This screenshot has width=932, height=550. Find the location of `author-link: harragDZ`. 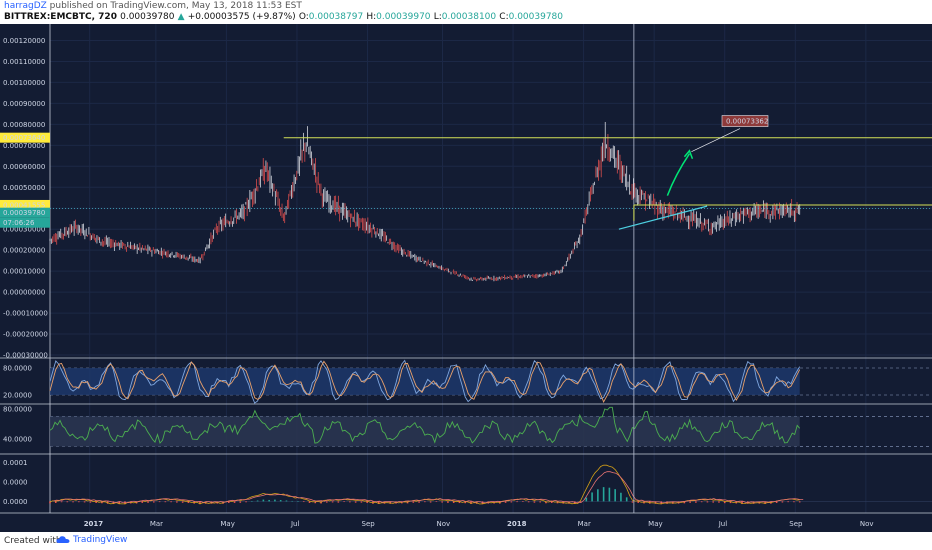

author-link: harragDZ is located at coordinates (25, 6).